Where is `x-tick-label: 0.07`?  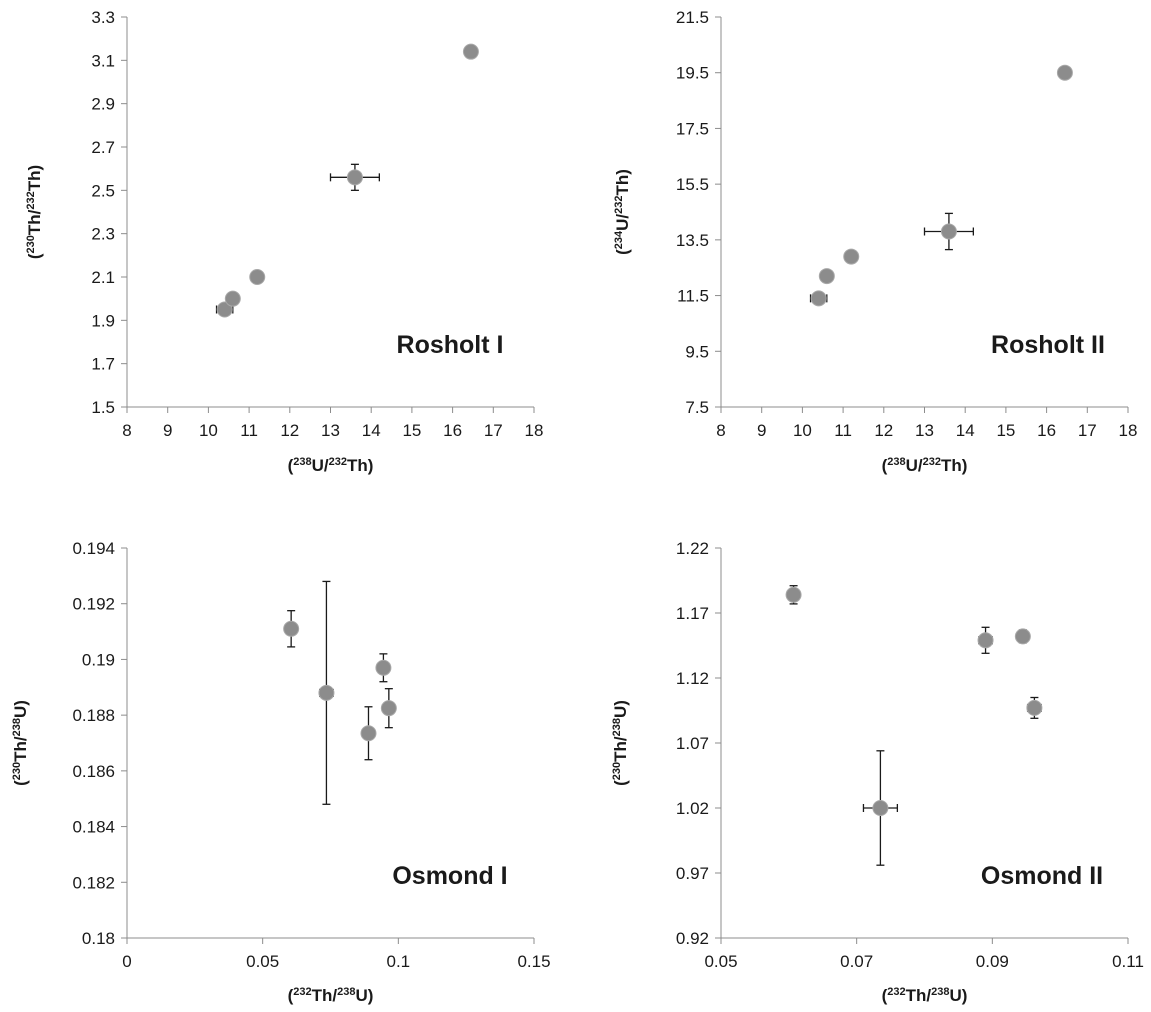
x-tick-label: 0.07 is located at coordinates (856, 961).